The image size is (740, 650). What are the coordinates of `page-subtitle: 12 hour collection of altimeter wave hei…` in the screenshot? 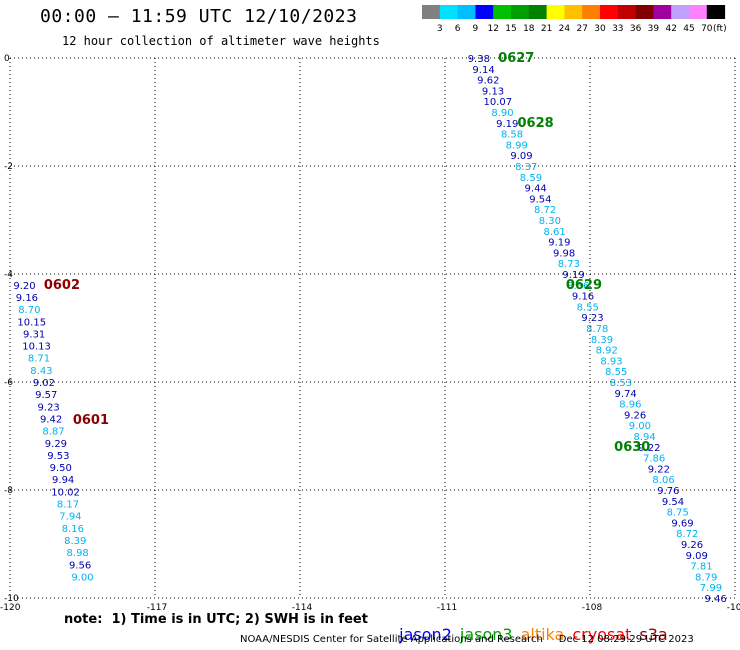 It's located at (221, 41).